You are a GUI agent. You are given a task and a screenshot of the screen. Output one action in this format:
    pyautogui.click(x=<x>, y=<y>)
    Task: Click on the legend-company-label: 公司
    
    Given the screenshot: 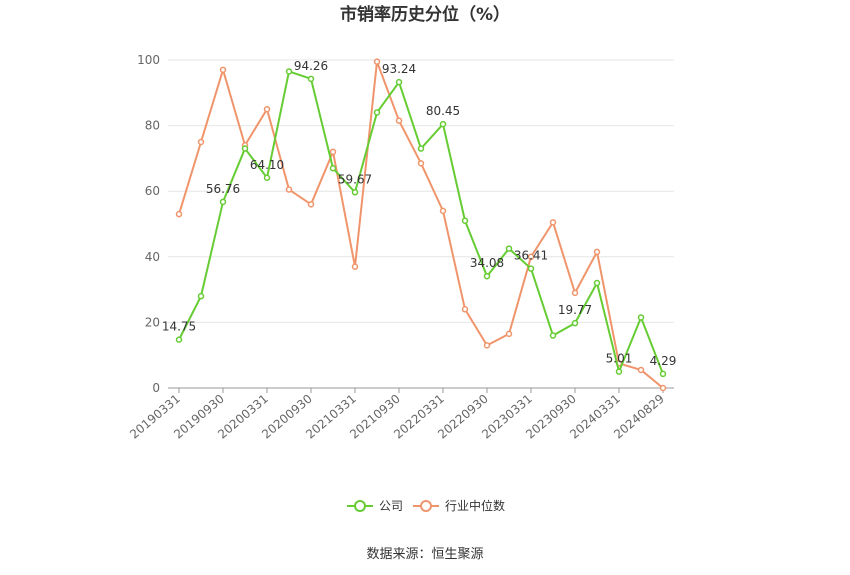 What is the action you would take?
    pyautogui.click(x=391, y=506)
    